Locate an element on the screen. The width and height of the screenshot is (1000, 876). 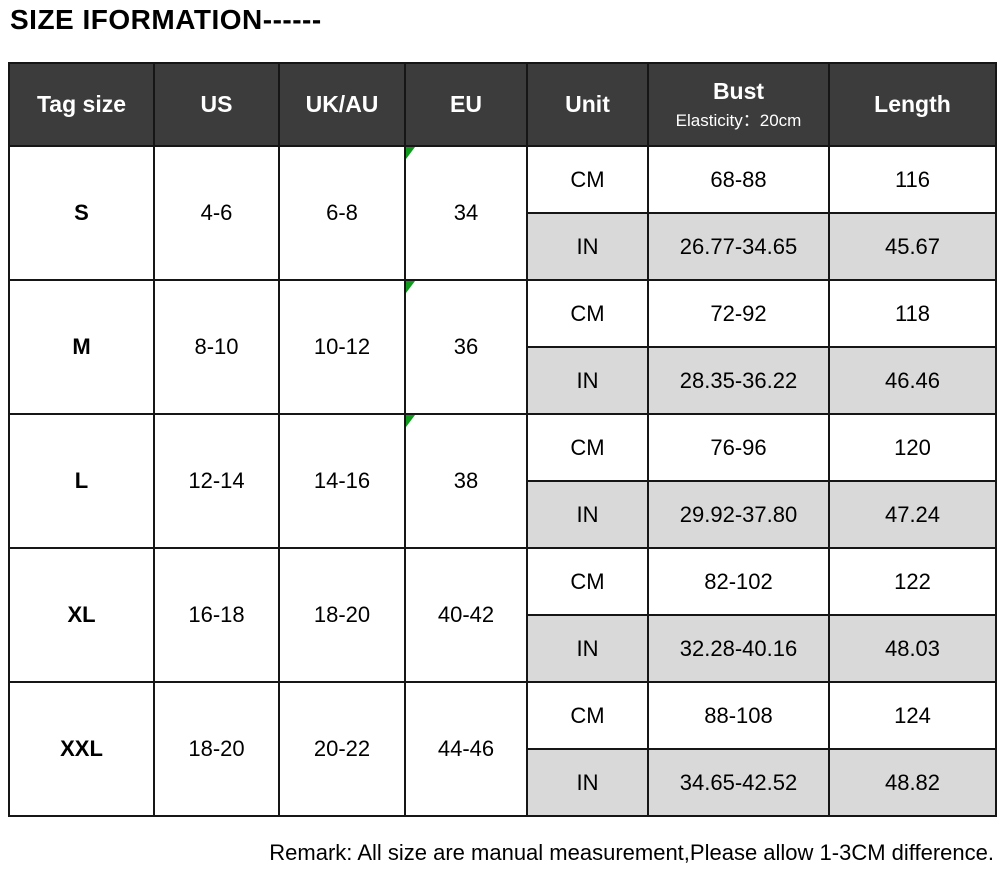
table-row-m-in: IN 28.35-36.22 46.46 is located at coordinates (503, 380).